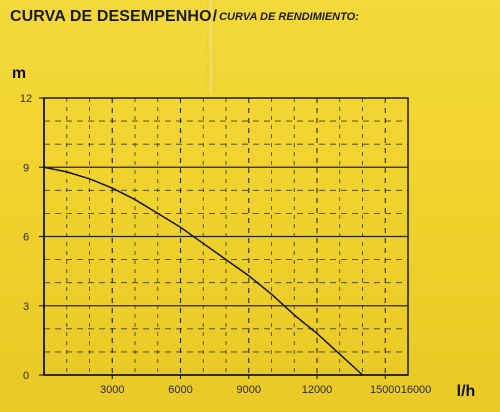 Image resolution: width=500 pixels, height=412 pixels. I want to click on chart-title-main: CURVA DE DESEMPENHO, so click(111, 16).